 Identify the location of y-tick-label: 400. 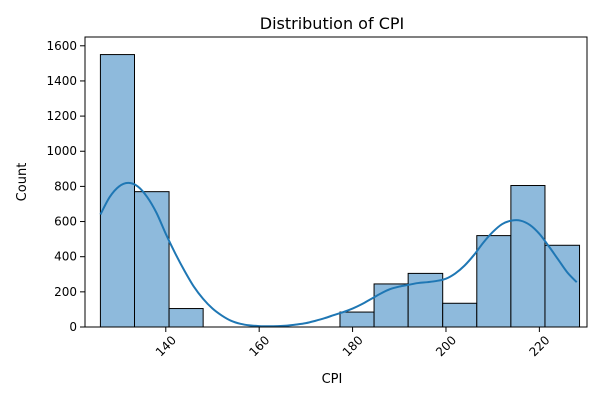
(65, 257).